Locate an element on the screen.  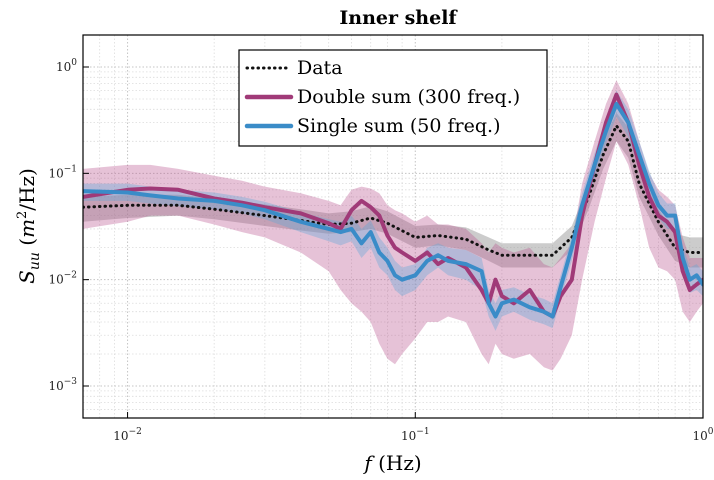
x-tick-label: 10⁻¹ is located at coordinates (415, 435).